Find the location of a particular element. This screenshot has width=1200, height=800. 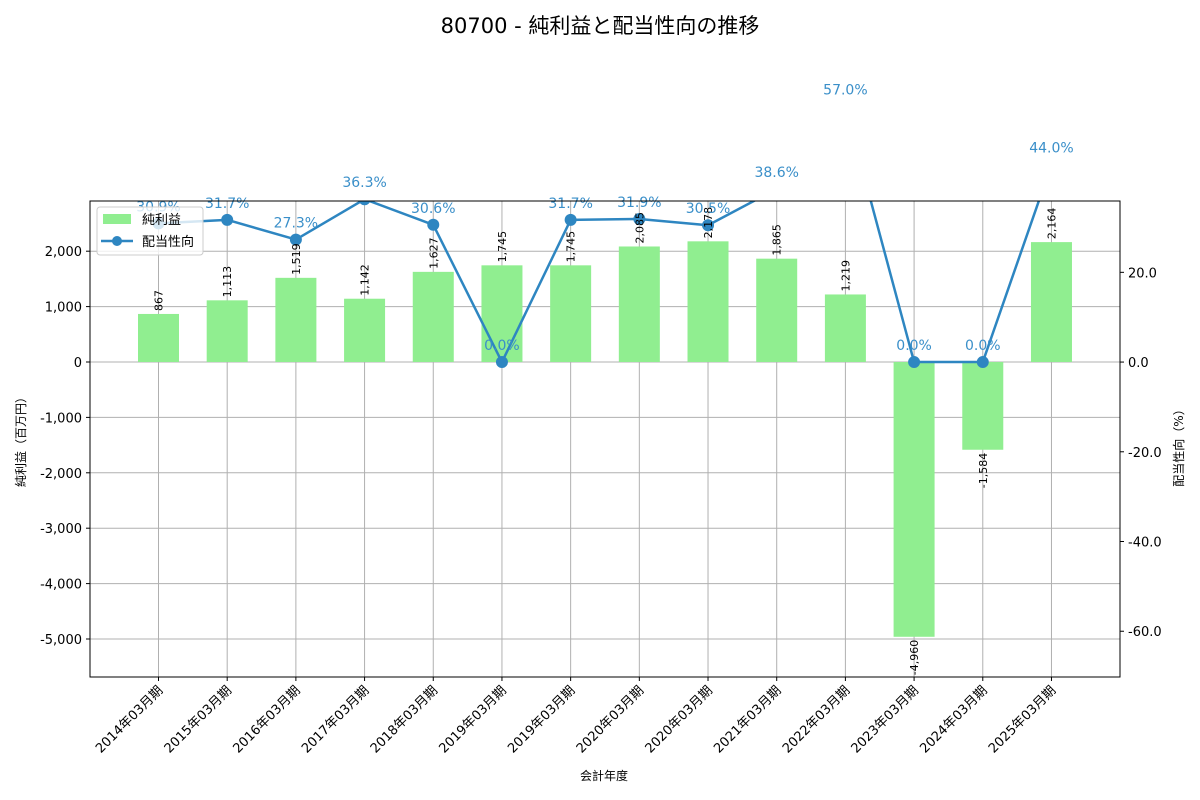

right-y-axis: 20.0 0.0 -20.0 -40.0 -60.0 is located at coordinates (1141, 453).